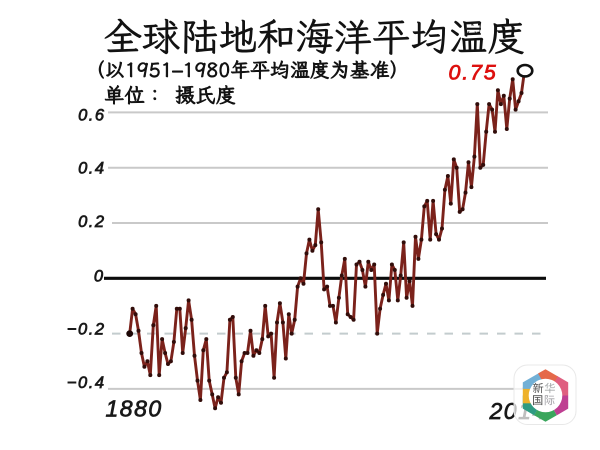 The width and height of the screenshot is (600, 450). I want to click on svg-text: 0.4, so click(91, 169).